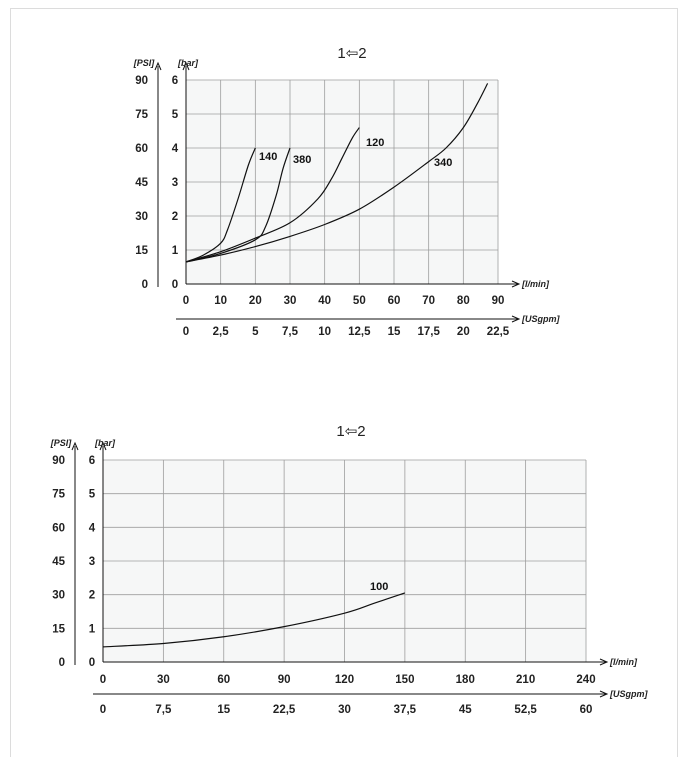 The image size is (688, 757). Describe the element at coordinates (525, 710) in the screenshot. I see `x-tick-usgpm: 52,5` at that location.